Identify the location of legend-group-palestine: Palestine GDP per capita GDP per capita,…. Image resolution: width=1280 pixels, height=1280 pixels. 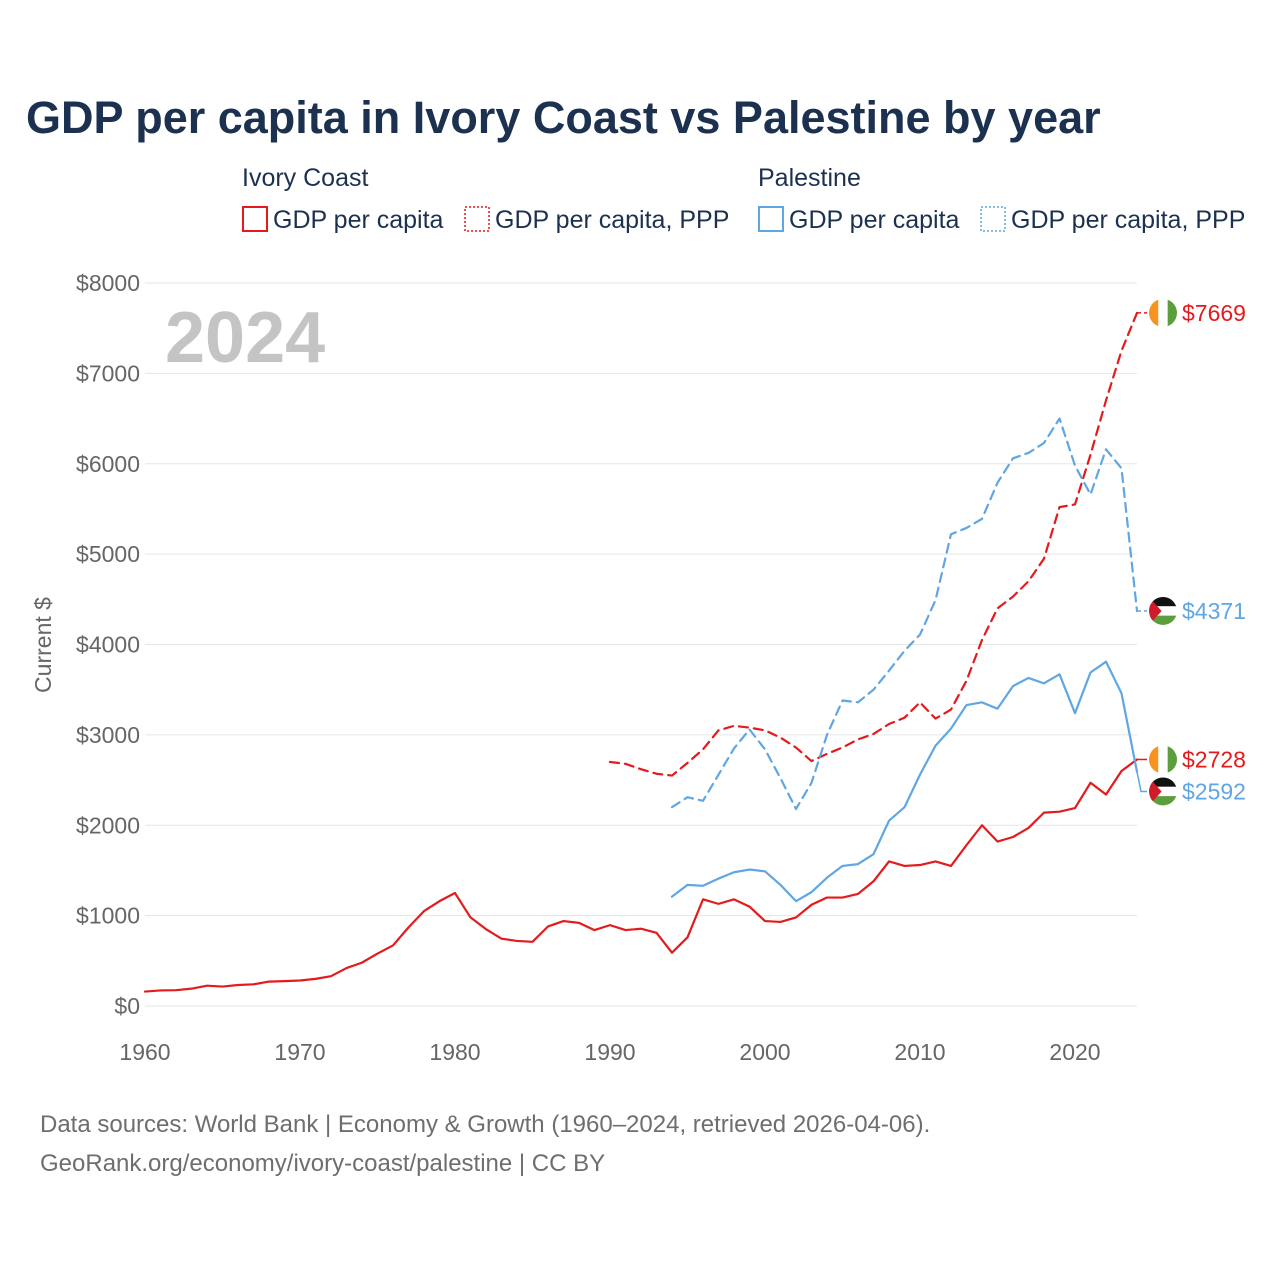
(1001, 199).